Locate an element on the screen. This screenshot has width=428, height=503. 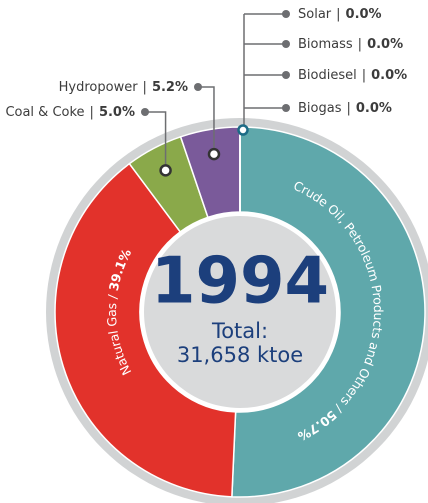
slice-label: Coal & Coke | 5.0% is located at coordinates (70, 112).